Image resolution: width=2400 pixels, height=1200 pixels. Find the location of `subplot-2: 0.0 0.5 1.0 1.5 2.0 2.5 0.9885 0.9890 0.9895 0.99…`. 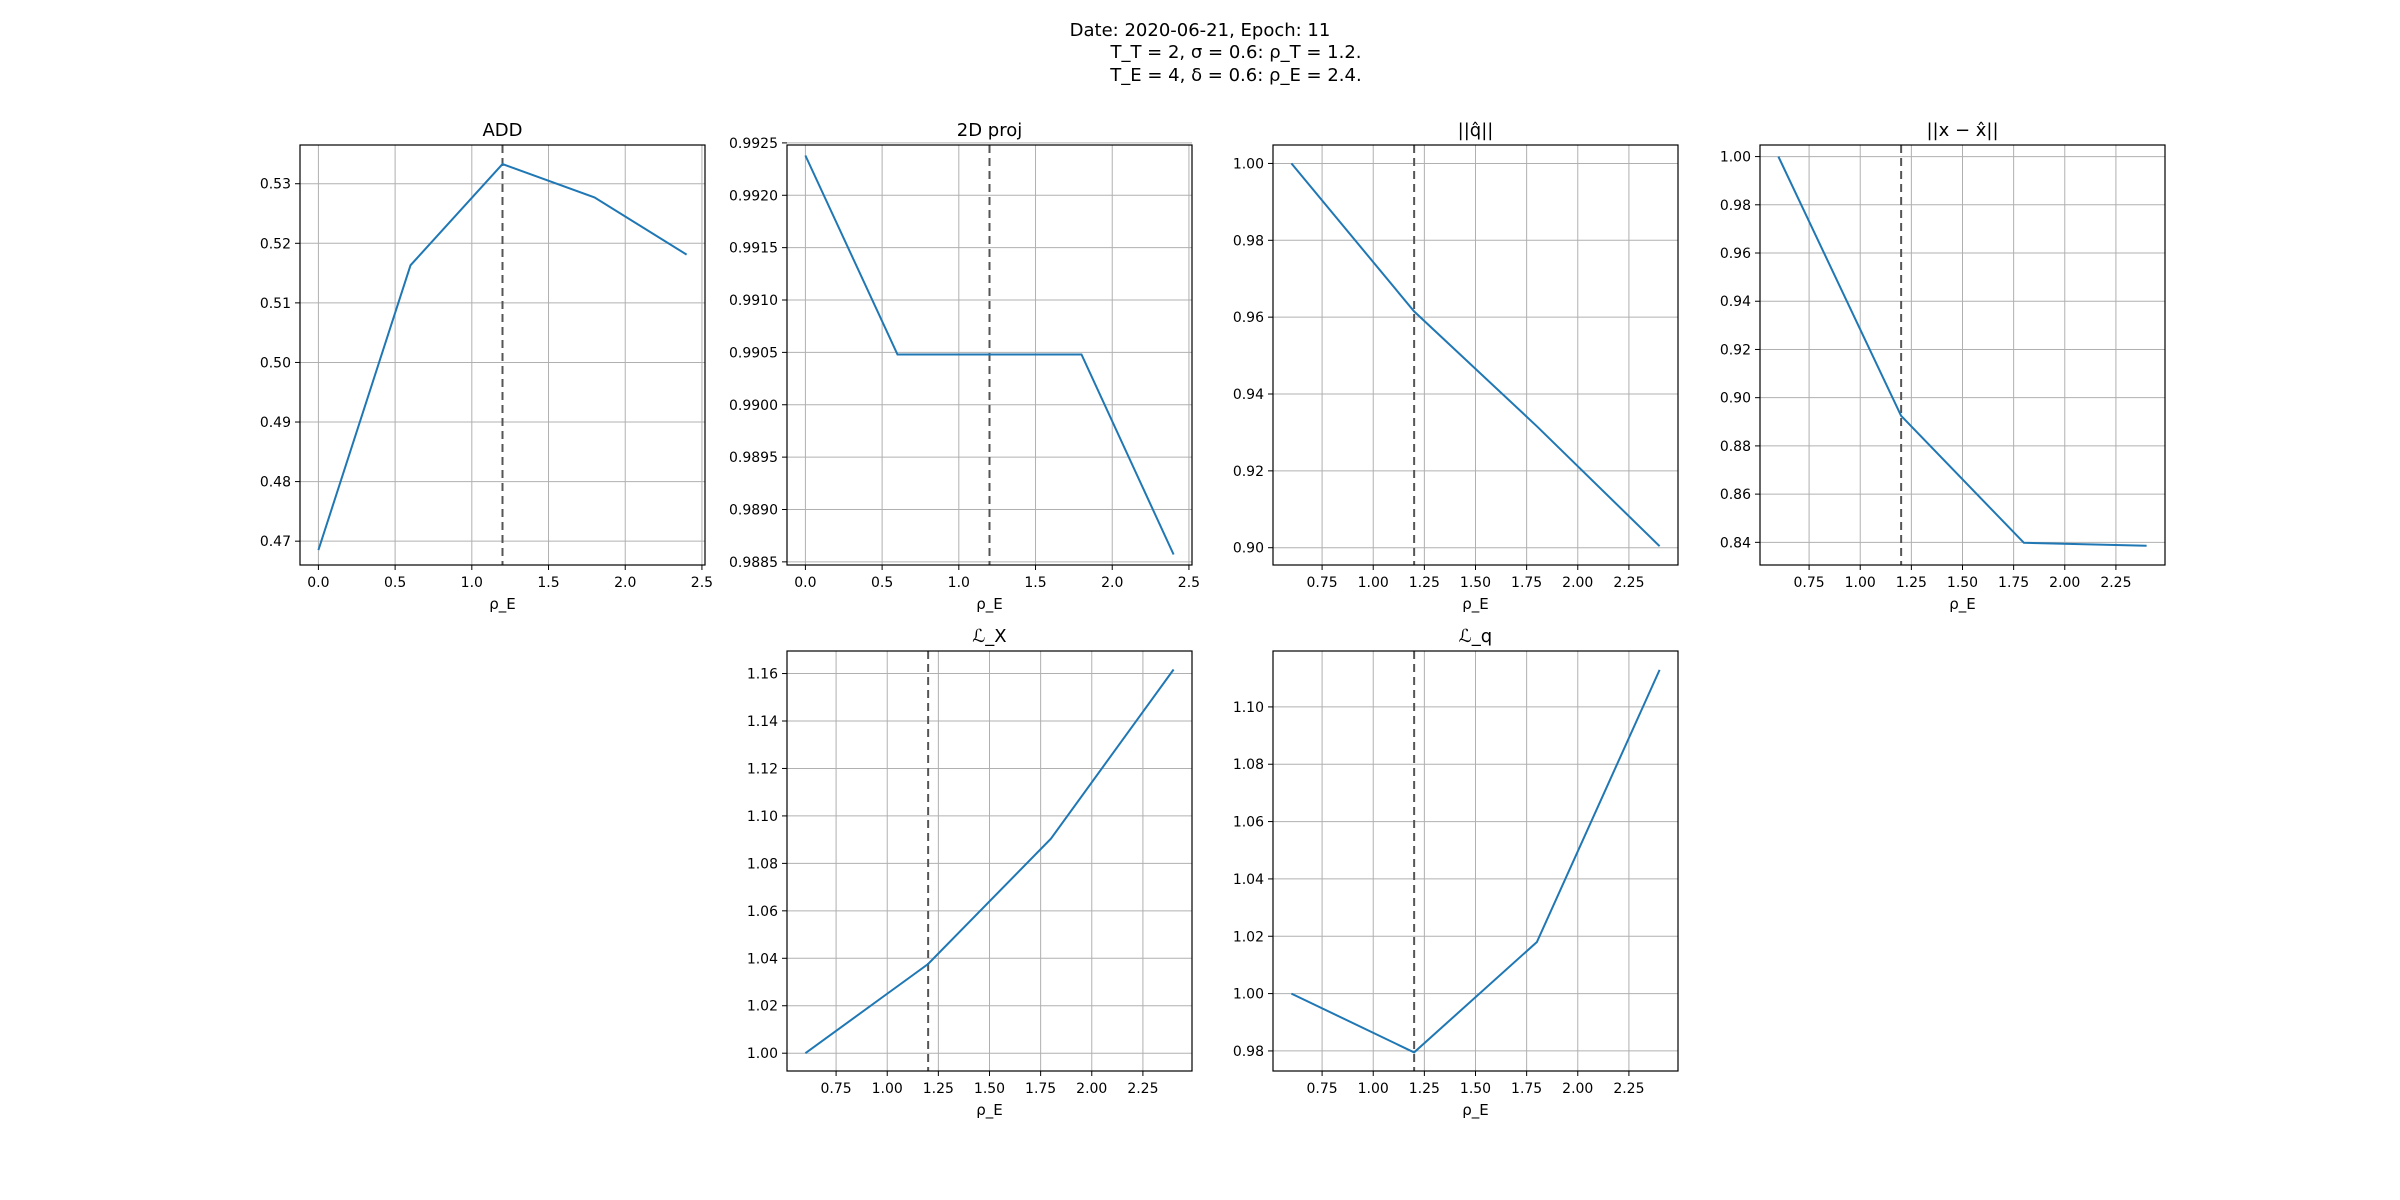

subplot-2: 0.0 0.5 1.0 1.5 2.0 2.5 0.9885 0.9890 0.9895 0.99… is located at coordinates (964, 367).